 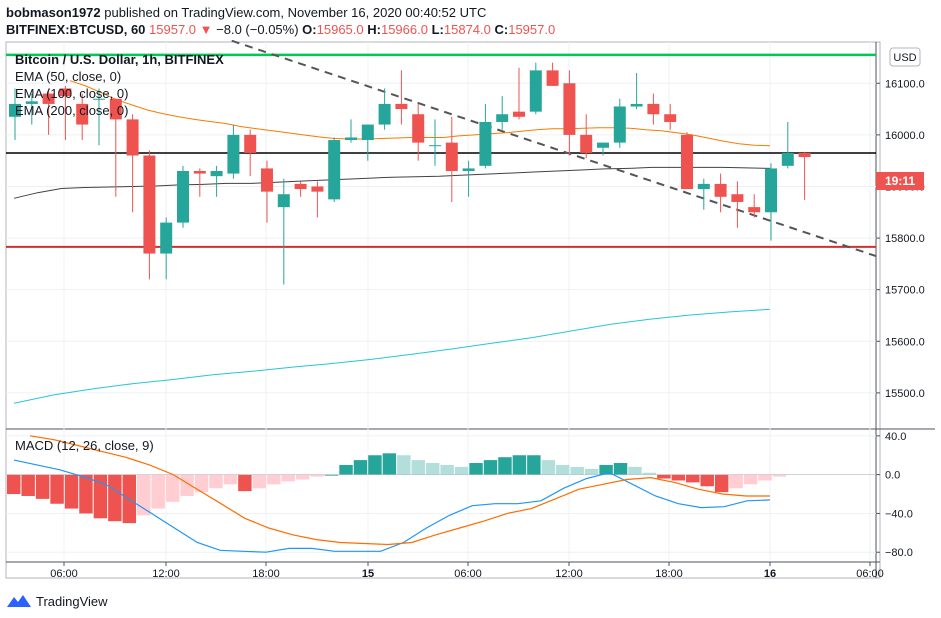 I want to click on price-tick-label: 15500.0, so click(x=905, y=394).